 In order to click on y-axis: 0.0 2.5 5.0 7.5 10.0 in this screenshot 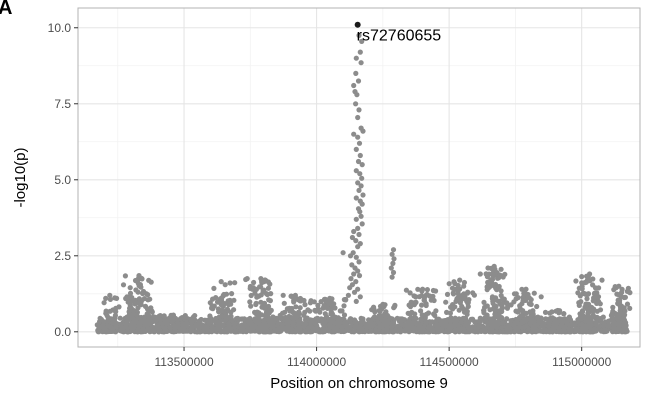, I will do `click(63, 180)`.